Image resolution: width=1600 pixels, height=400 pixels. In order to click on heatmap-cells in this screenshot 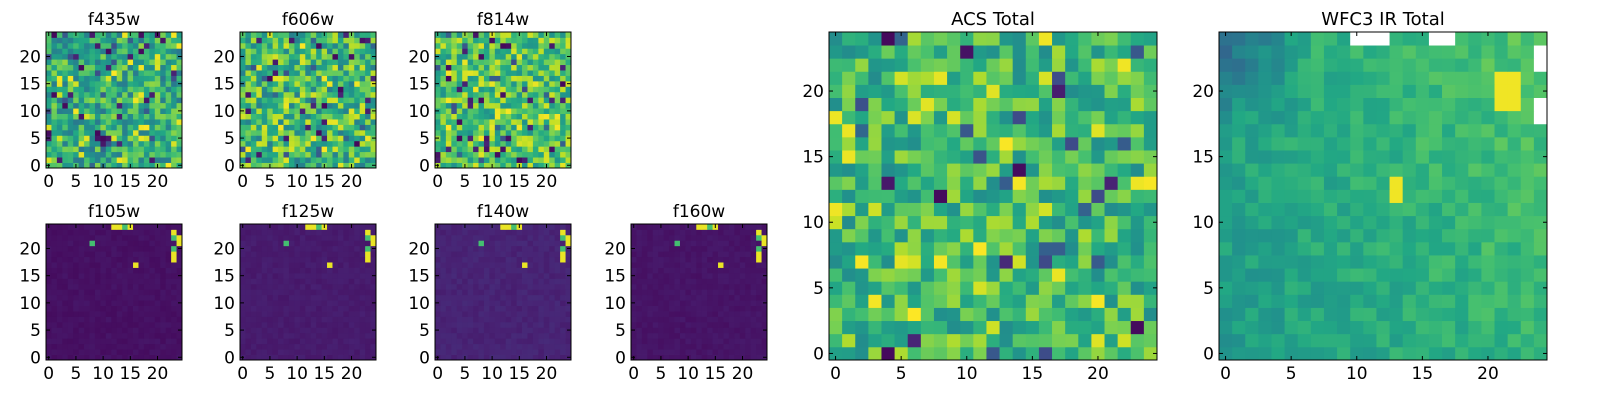, I will do `click(699, 292)`.